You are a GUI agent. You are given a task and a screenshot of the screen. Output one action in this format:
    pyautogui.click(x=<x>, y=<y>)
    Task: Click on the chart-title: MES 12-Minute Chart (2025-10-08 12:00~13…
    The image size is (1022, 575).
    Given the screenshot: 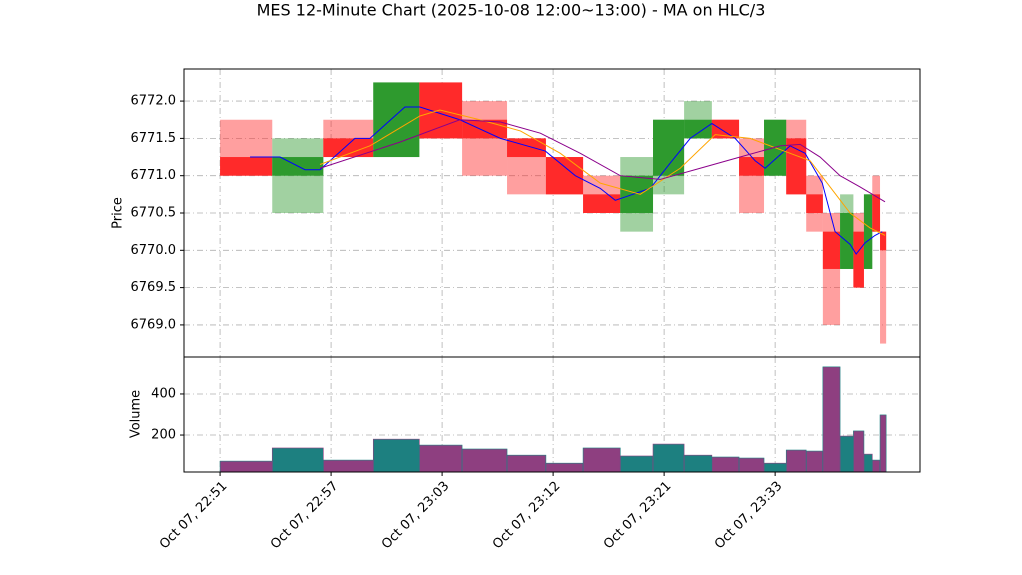 What is the action you would take?
    pyautogui.click(x=511, y=10)
    